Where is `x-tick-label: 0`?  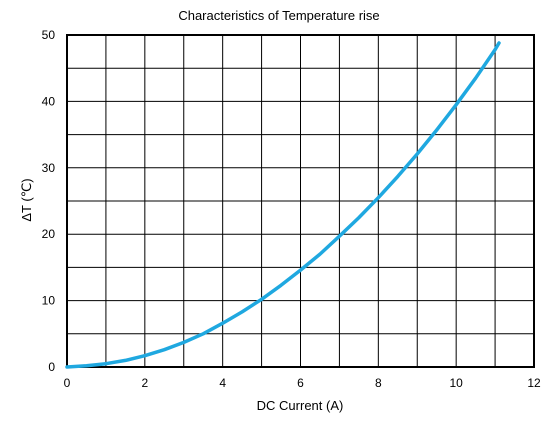 x-tick-label: 0 is located at coordinates (67, 383).